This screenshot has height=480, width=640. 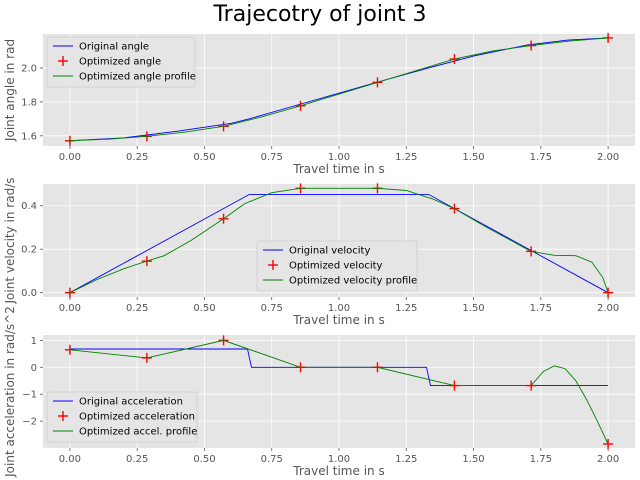 What do you see at coordinates (29, 293) in the screenshot?
I see `y-tick-label: 0.0` at bounding box center [29, 293].